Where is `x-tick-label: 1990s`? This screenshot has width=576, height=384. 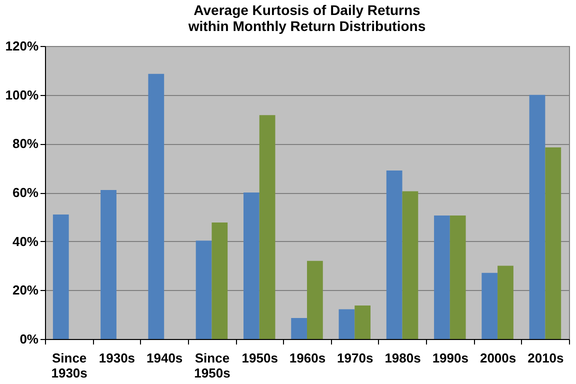 x-tick-label: 1990s is located at coordinates (450, 358).